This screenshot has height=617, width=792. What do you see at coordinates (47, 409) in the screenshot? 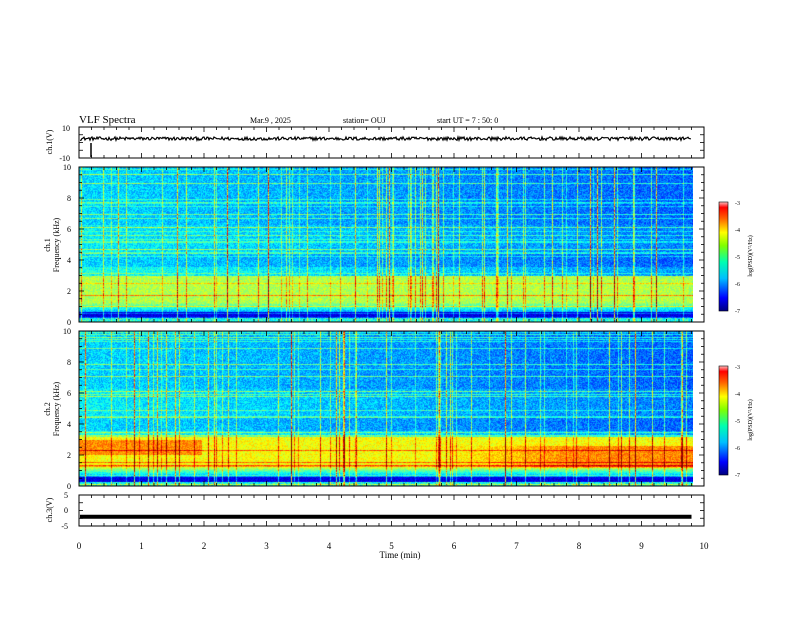
I see `ch2-panel-label: ch.2` at bounding box center [47, 409].